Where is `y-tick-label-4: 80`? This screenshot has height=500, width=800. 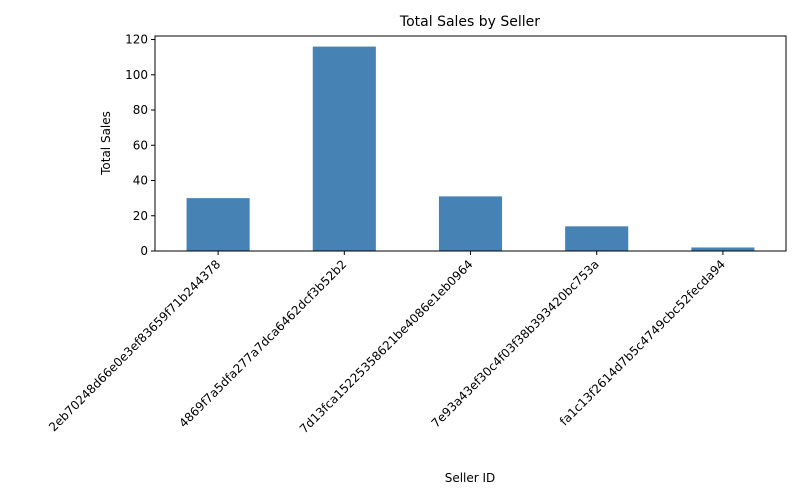
y-tick-label-4: 80 is located at coordinates (140, 110).